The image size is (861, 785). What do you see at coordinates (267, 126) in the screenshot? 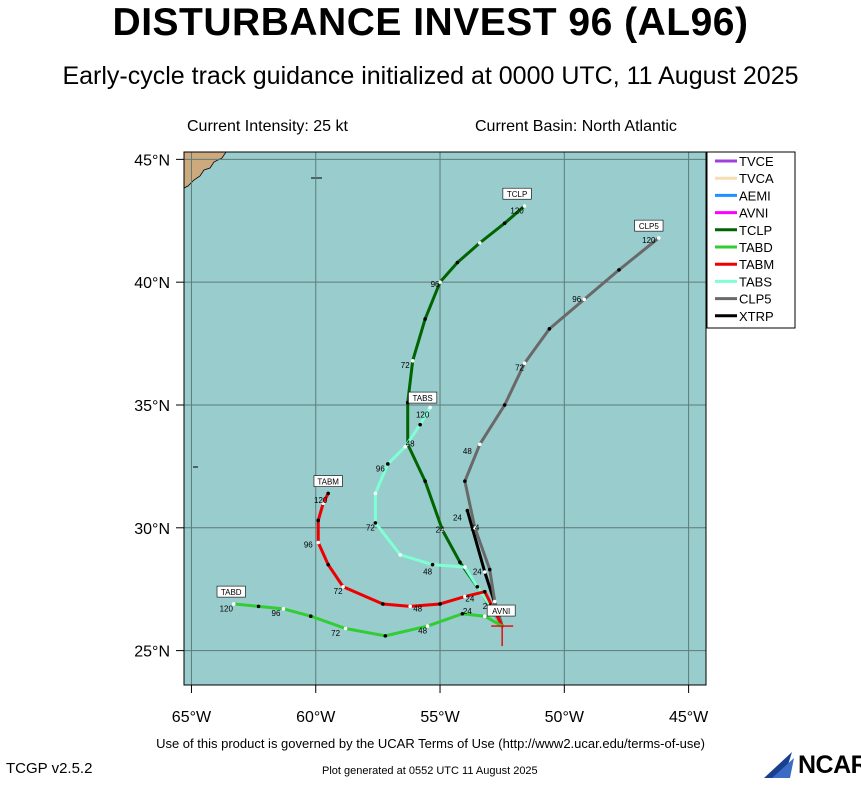
I see `current-intensity: Current Intensity: 25 kt` at bounding box center [267, 126].